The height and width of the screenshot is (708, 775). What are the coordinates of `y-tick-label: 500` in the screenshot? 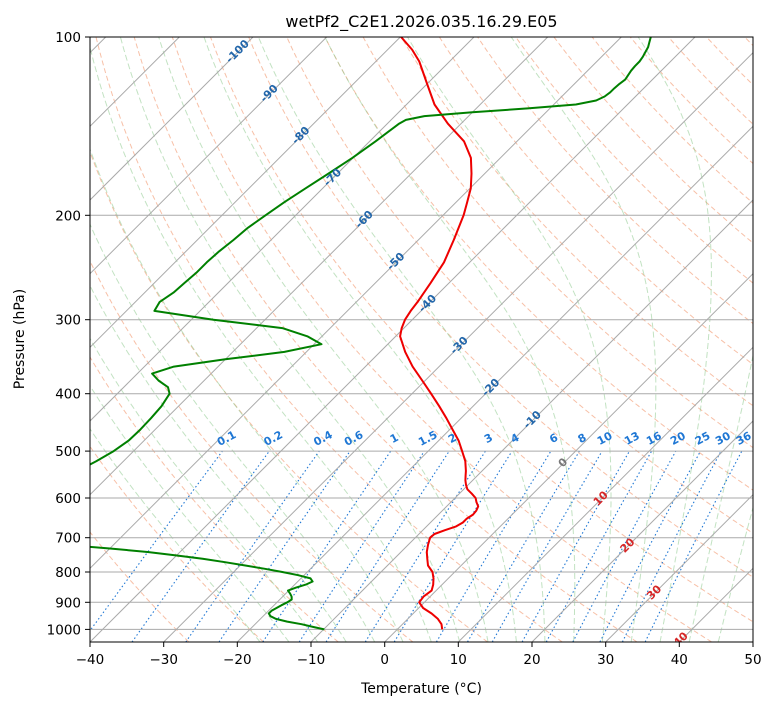 It's located at (68, 452).